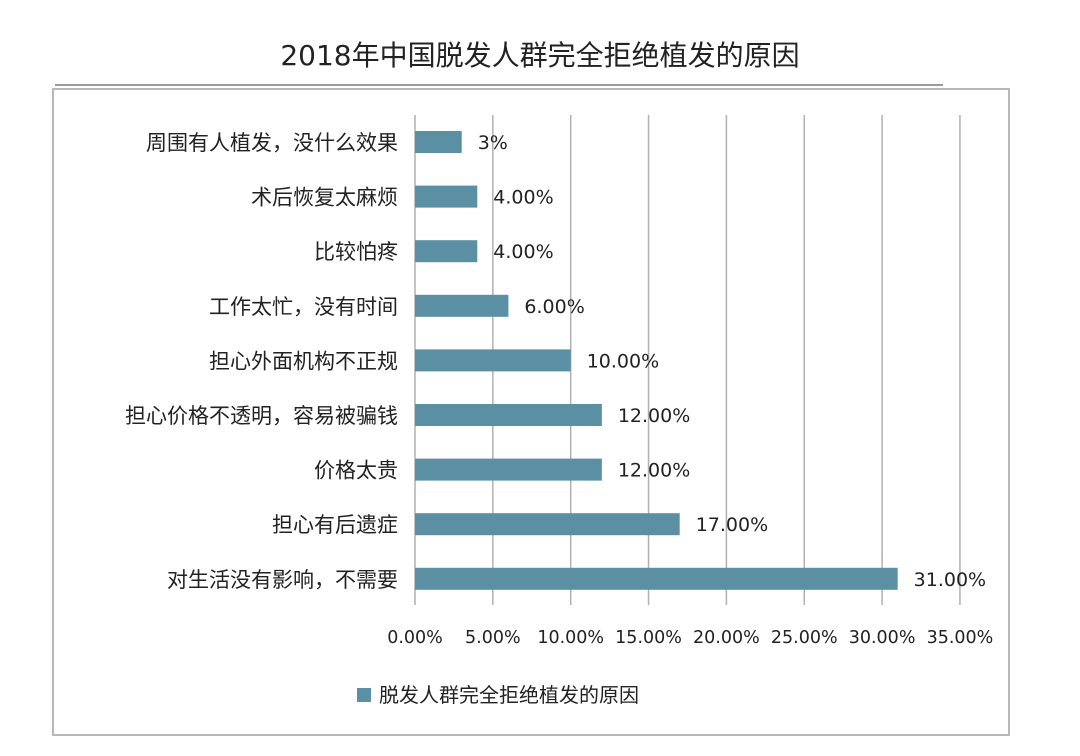 The width and height of the screenshot is (1080, 756). Describe the element at coordinates (554, 307) in the screenshot. I see `data-label: 6.00%` at that location.